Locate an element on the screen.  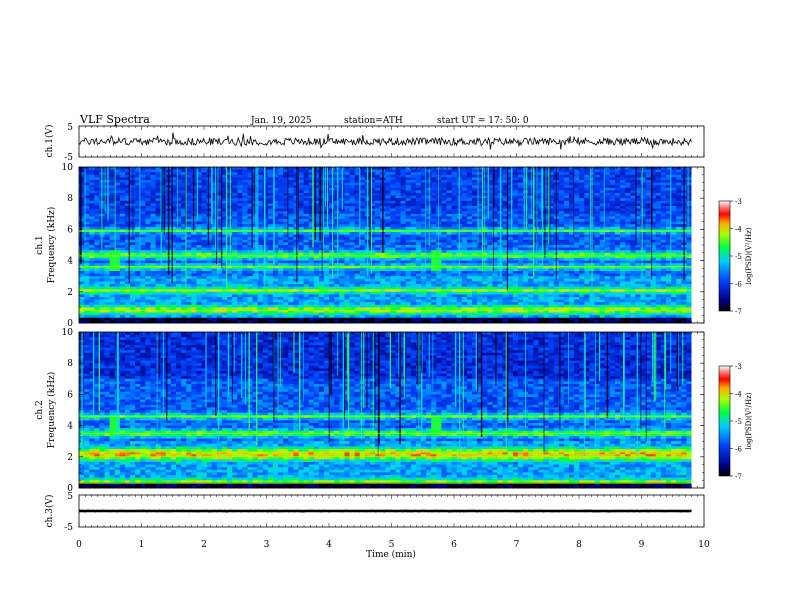
start-time-label: start UT = 17: 50: 0 is located at coordinates (483, 121).